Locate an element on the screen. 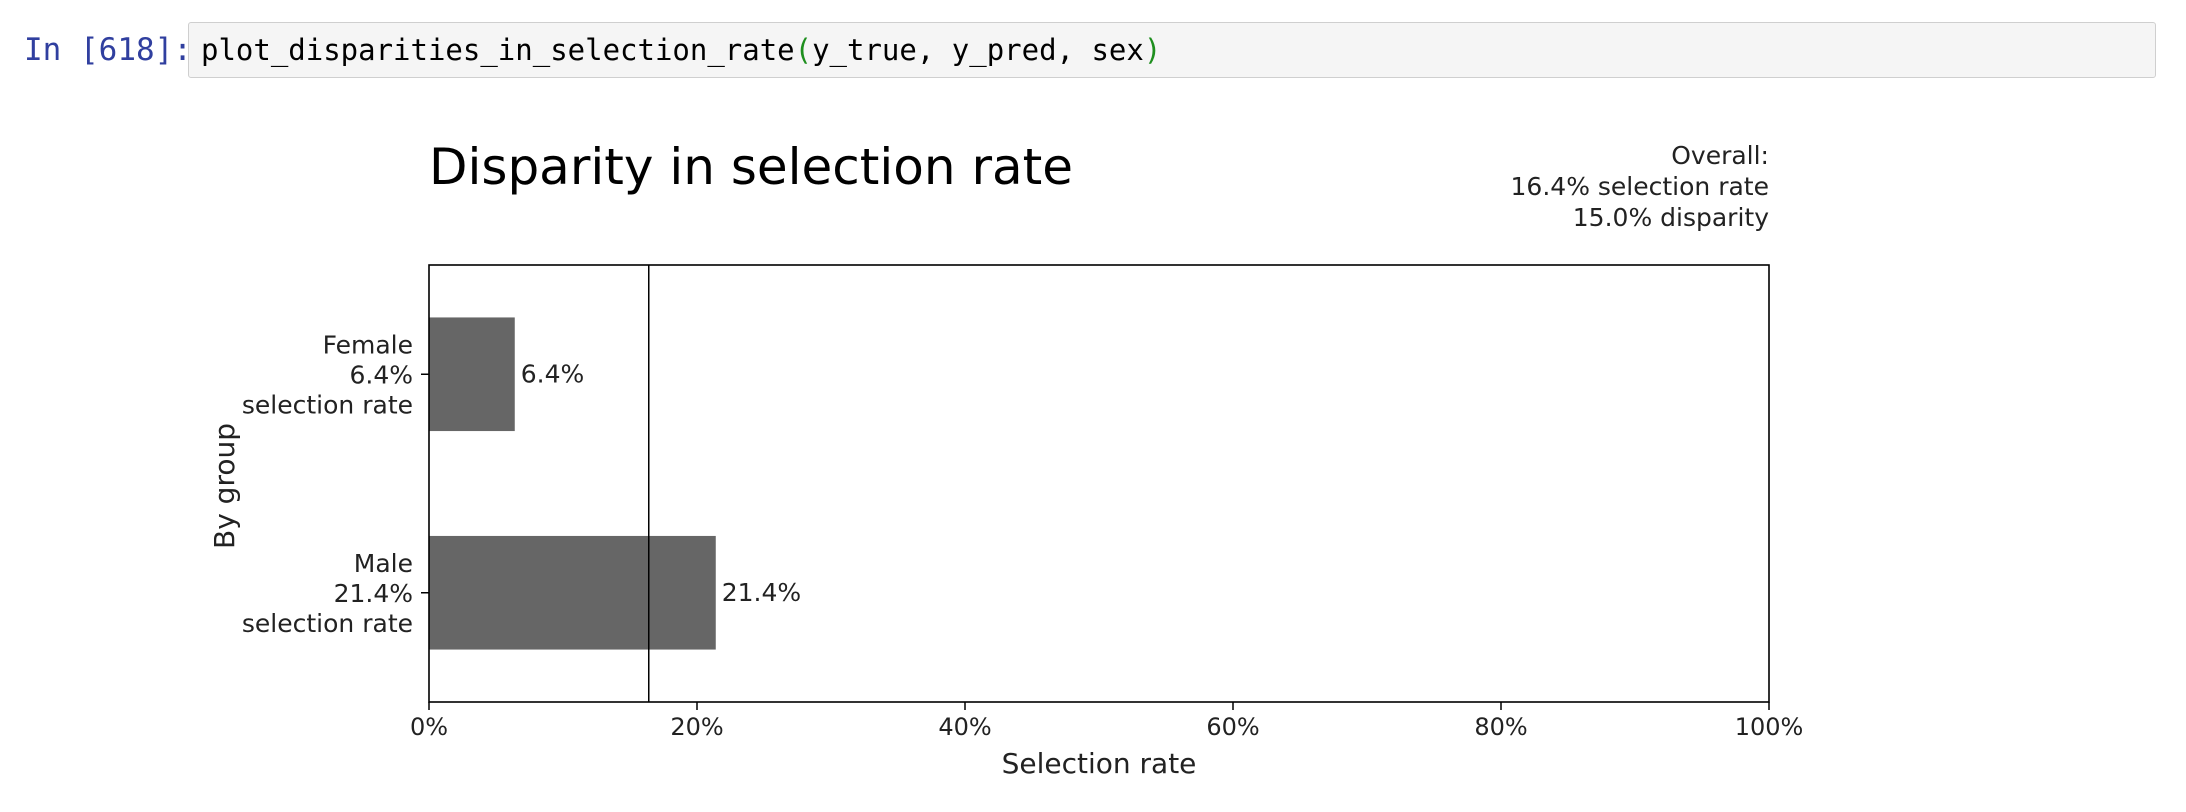 The image size is (2186, 812). input-prompt: In [618]: is located at coordinates (108, 50).